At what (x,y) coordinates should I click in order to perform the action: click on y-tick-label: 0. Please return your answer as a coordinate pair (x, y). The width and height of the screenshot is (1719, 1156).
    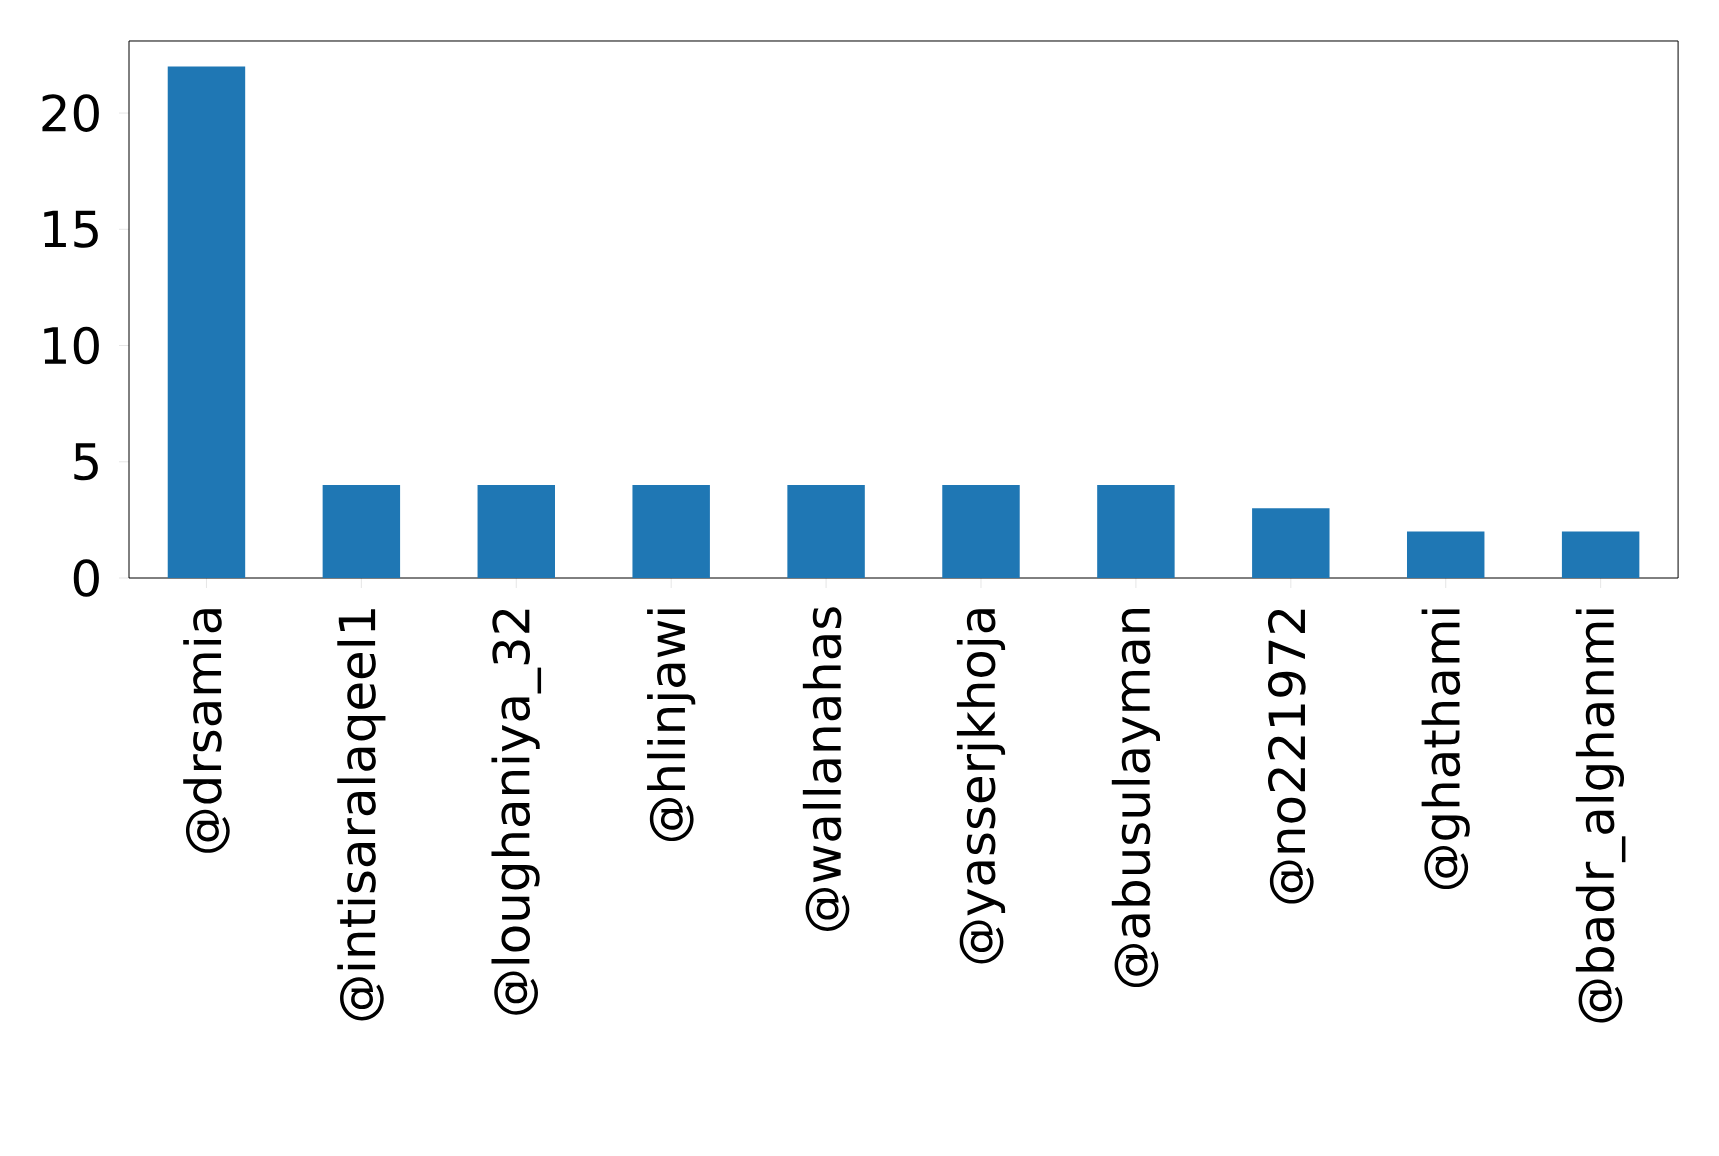
    Looking at the image, I should click on (86, 578).